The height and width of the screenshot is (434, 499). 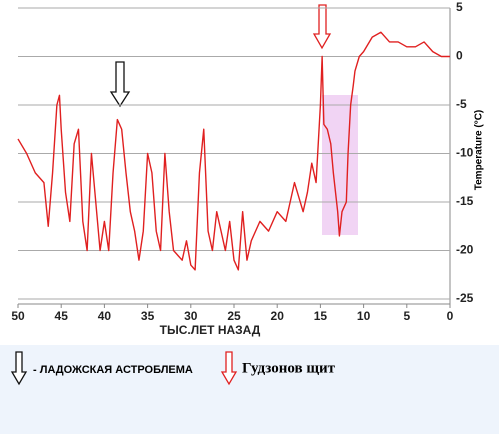 I want to click on legend-label: Гудзонов щит, so click(x=289, y=368).